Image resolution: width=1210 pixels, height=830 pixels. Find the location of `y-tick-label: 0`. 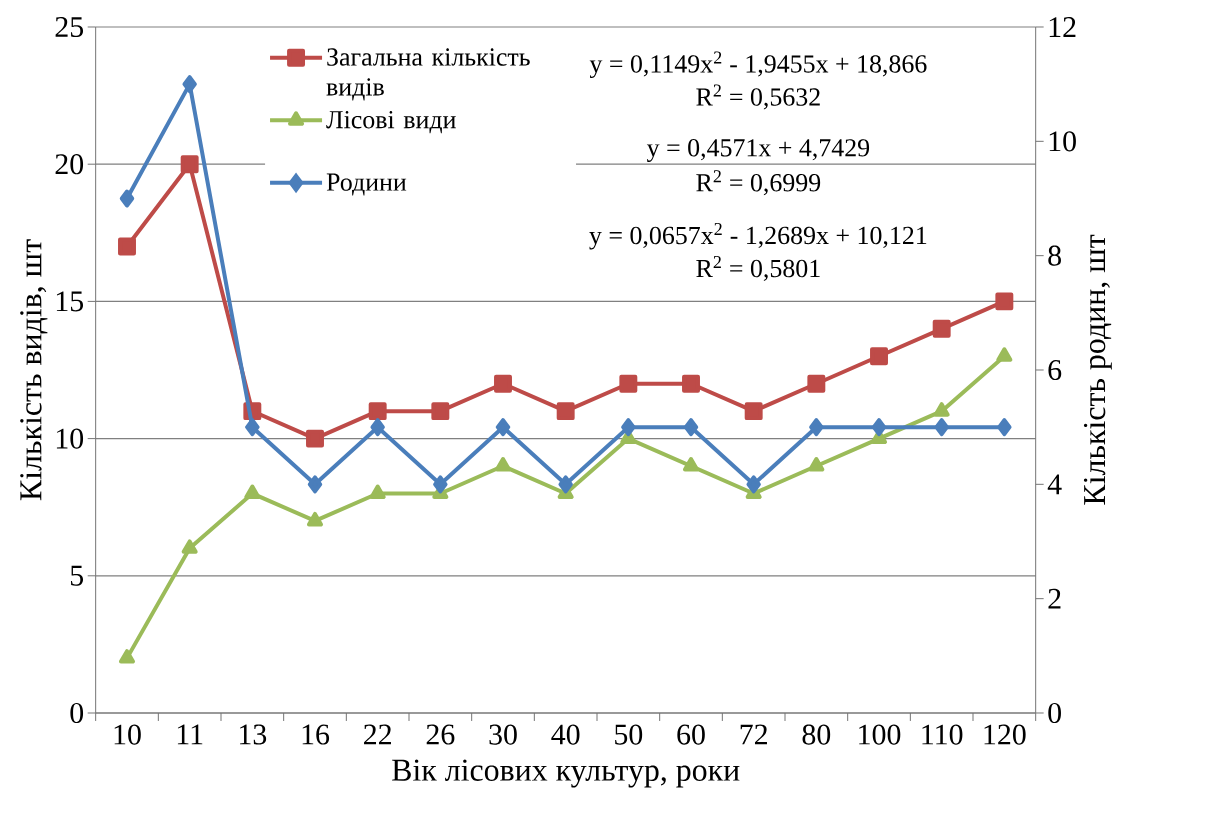

y-tick-label: 0 is located at coordinates (77, 713).